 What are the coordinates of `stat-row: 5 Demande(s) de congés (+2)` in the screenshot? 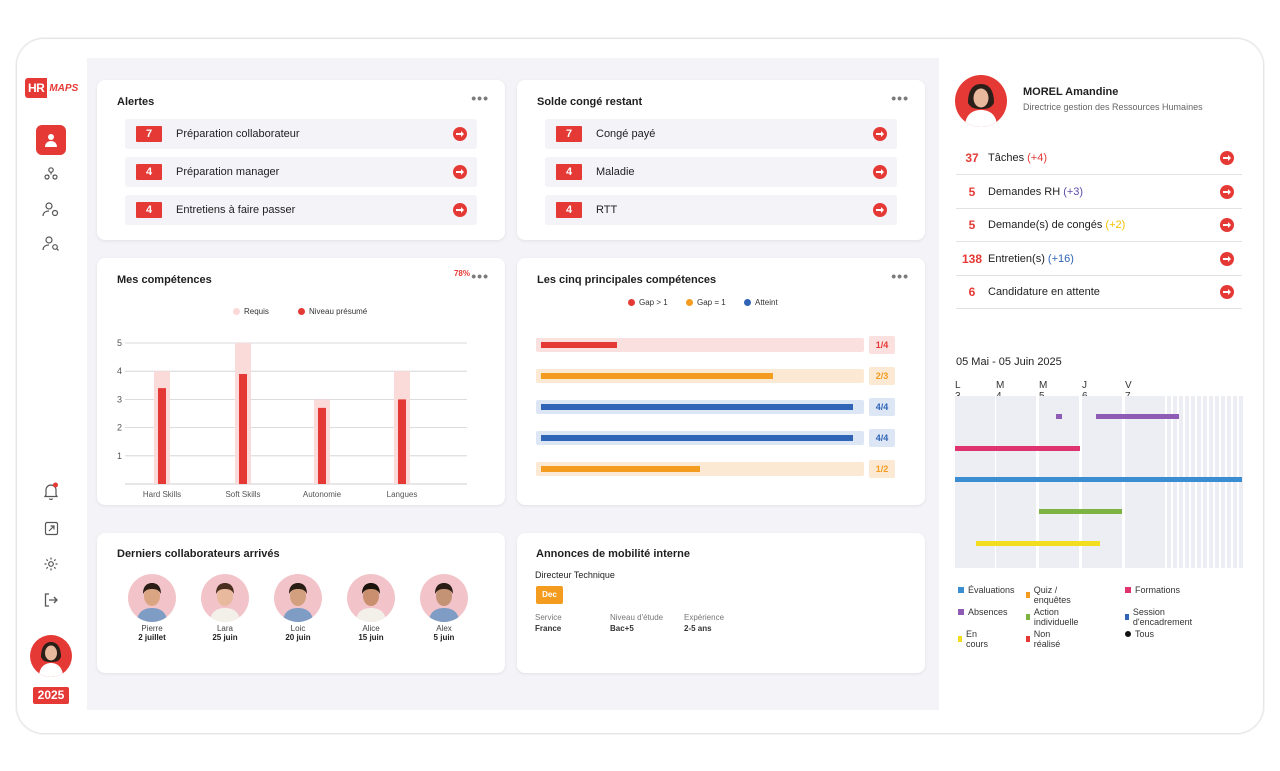 It's located at (1099, 225).